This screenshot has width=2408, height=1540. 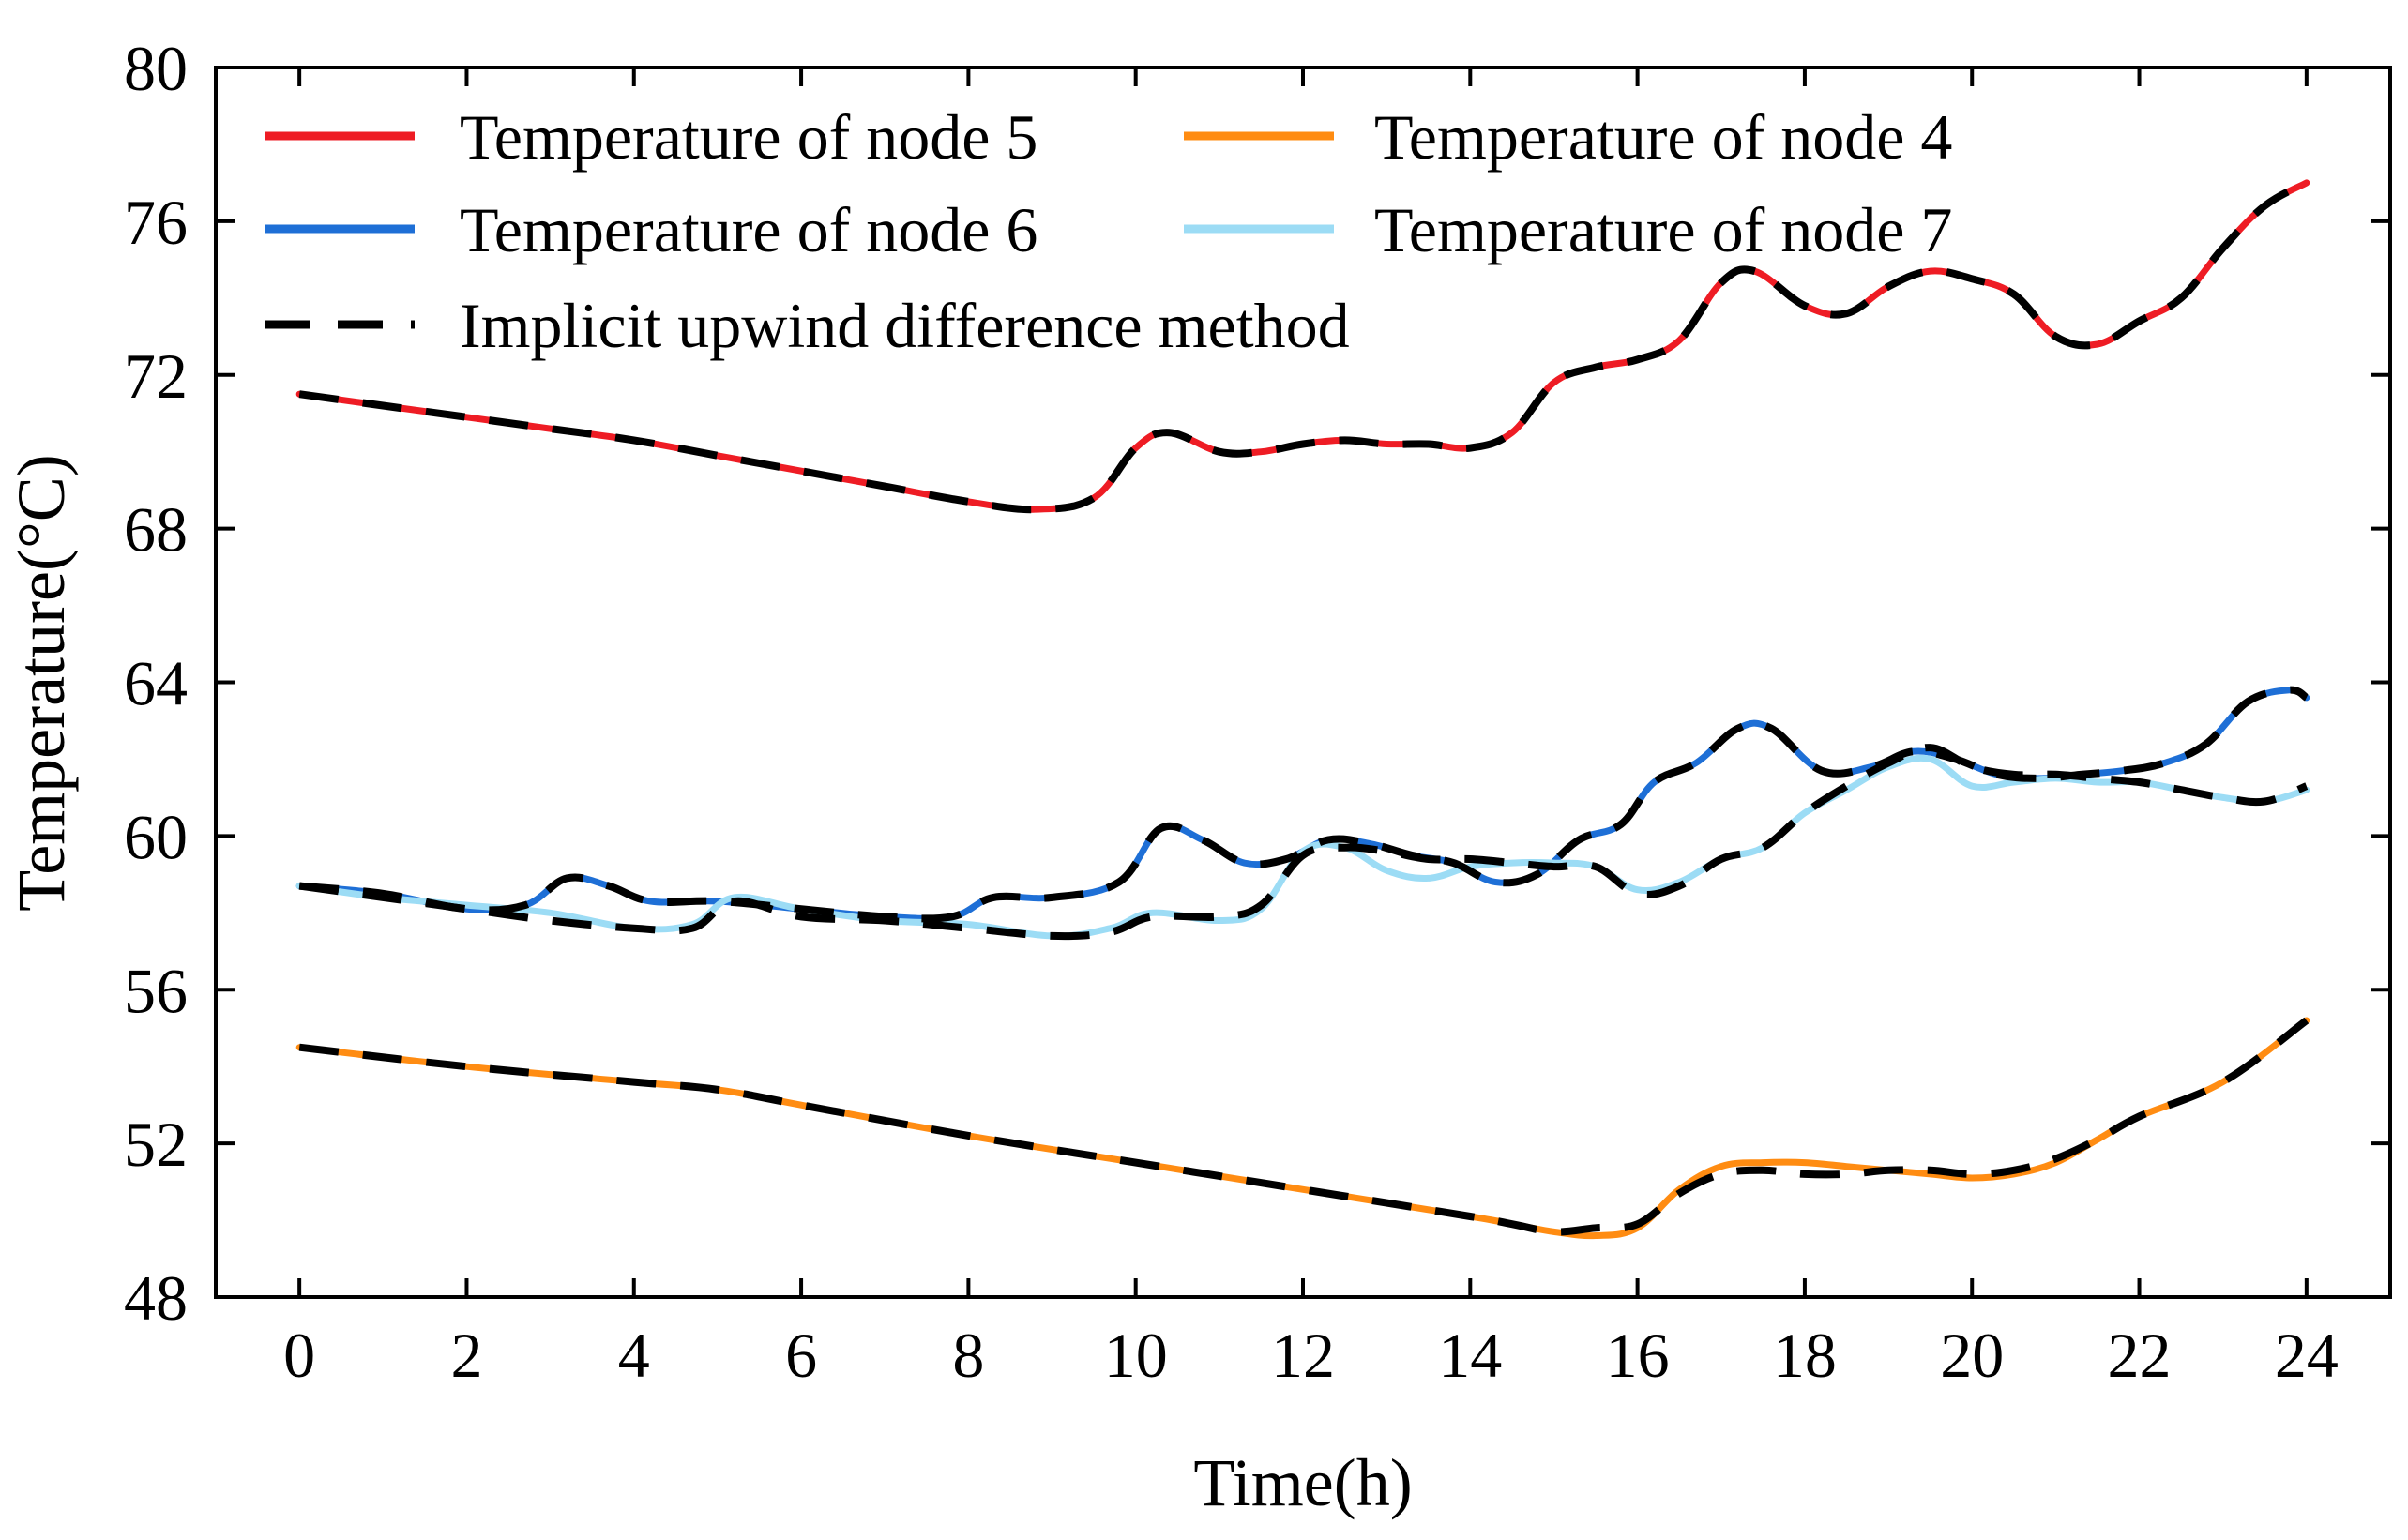 I want to click on y-tick-label: 60, so click(x=156, y=836).